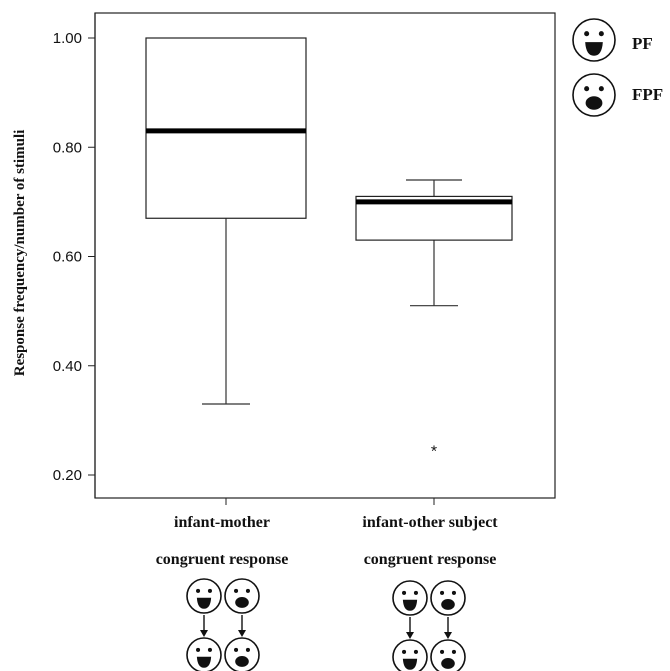 The height and width of the screenshot is (671, 670). What do you see at coordinates (642, 43) in the screenshot?
I see `legend-label: PF` at bounding box center [642, 43].